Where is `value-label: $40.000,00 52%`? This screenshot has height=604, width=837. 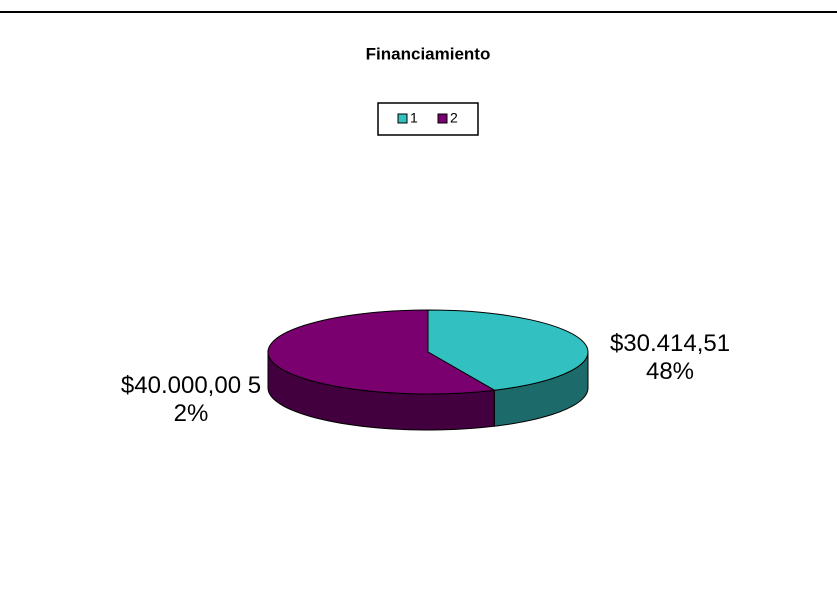
value-label: $40.000,00 52% is located at coordinates (191, 399).